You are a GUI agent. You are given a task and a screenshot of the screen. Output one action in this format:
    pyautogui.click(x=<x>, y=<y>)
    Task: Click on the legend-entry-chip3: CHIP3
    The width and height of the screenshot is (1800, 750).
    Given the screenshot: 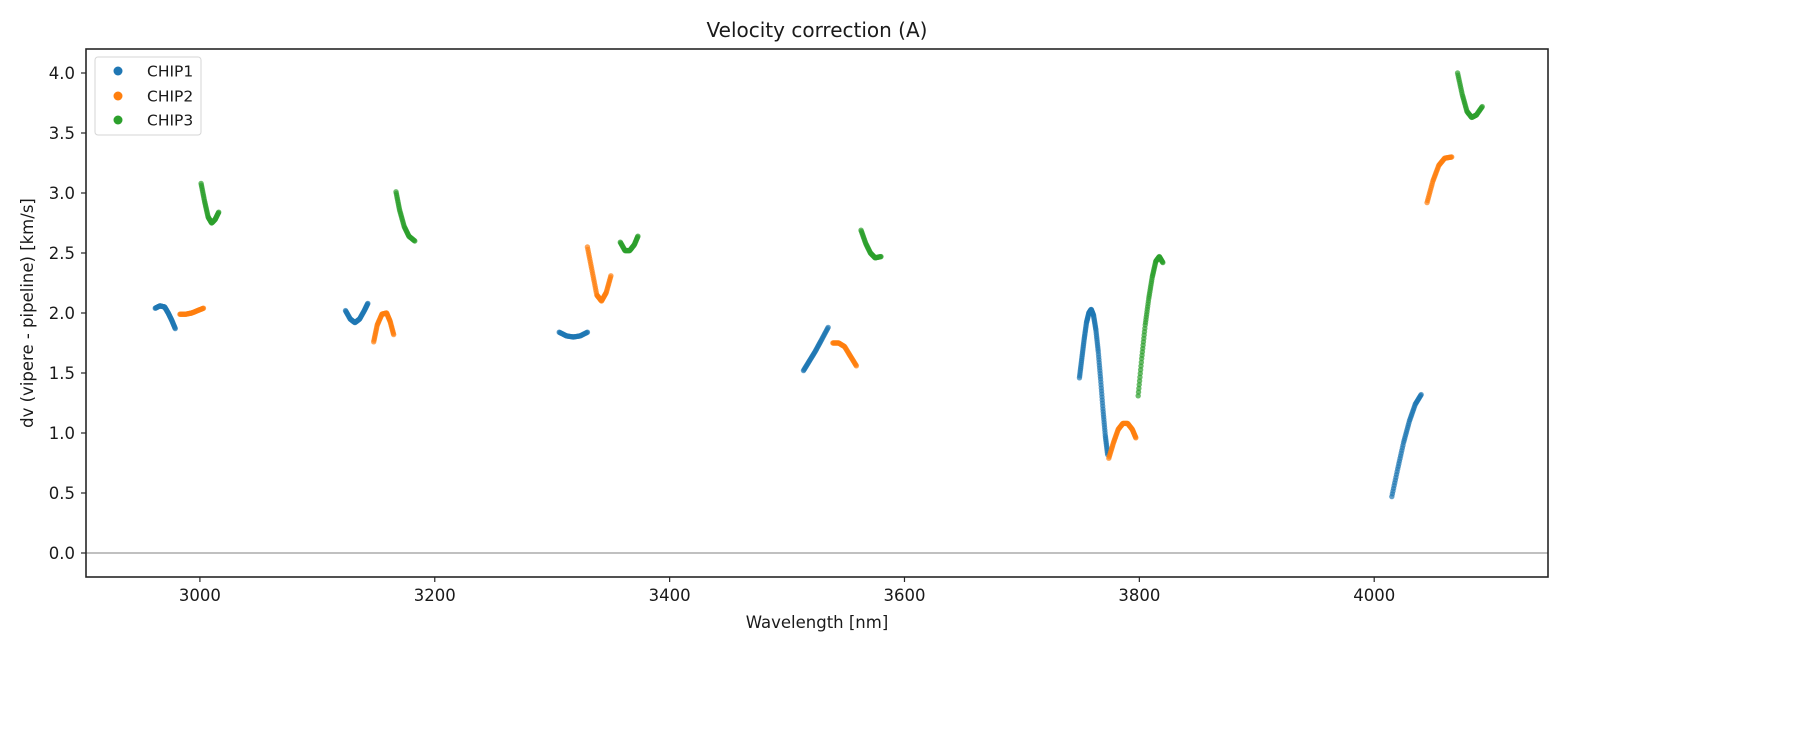 What is the action you would take?
    pyautogui.click(x=153, y=121)
    